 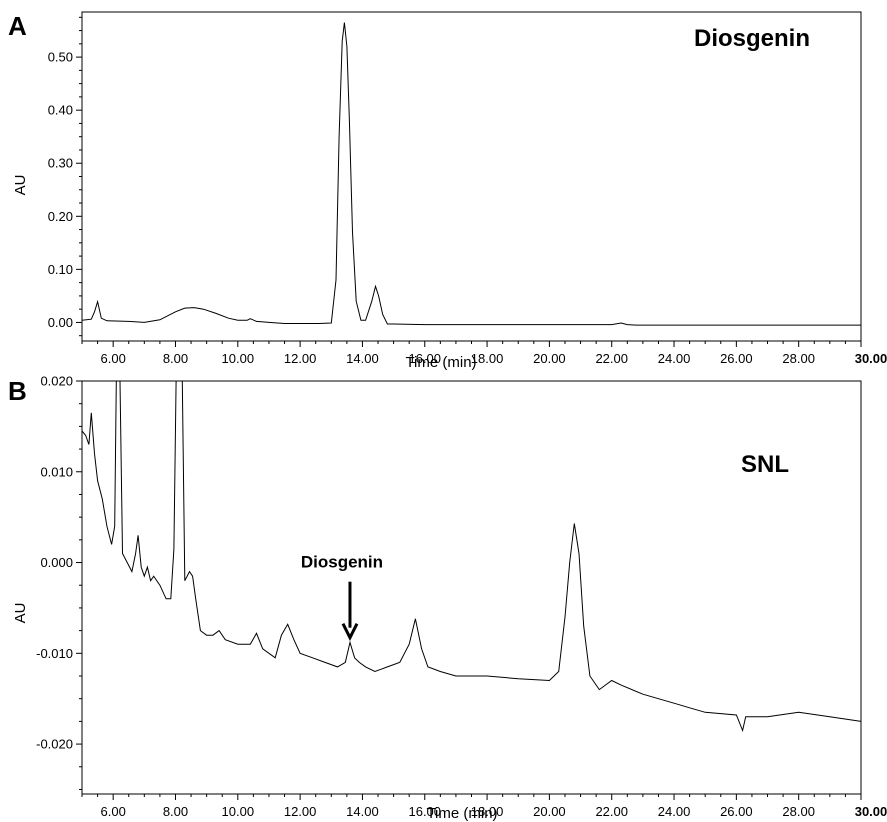 What do you see at coordinates (56, 381) in the screenshot?
I see `panel-b-y-tick-label: 0.020` at bounding box center [56, 381].